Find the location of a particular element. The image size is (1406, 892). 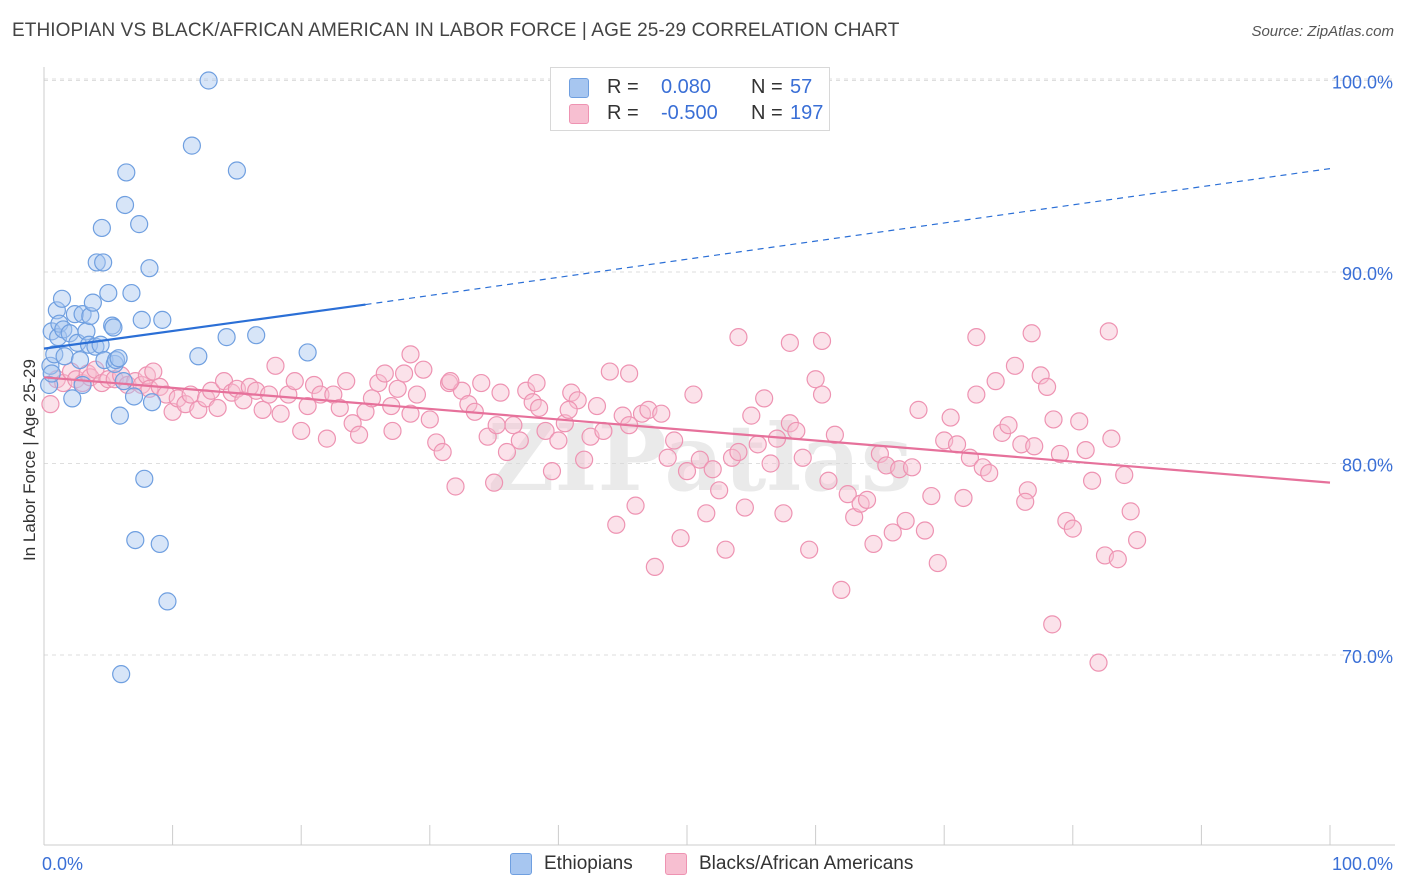

y-tick-label: 70.0% is located at coordinates (1367, 657).